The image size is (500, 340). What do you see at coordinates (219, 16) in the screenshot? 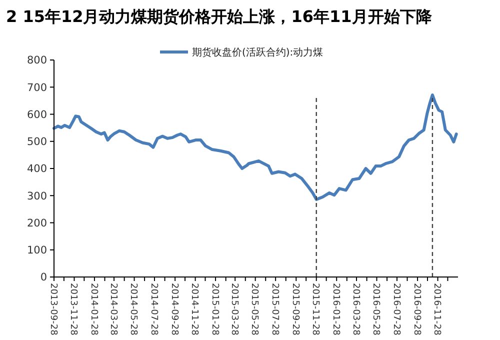
I see `chart-title: 2 15年12月动力煤期货价格开始上涨，16年11月开始下降` at bounding box center [219, 16].